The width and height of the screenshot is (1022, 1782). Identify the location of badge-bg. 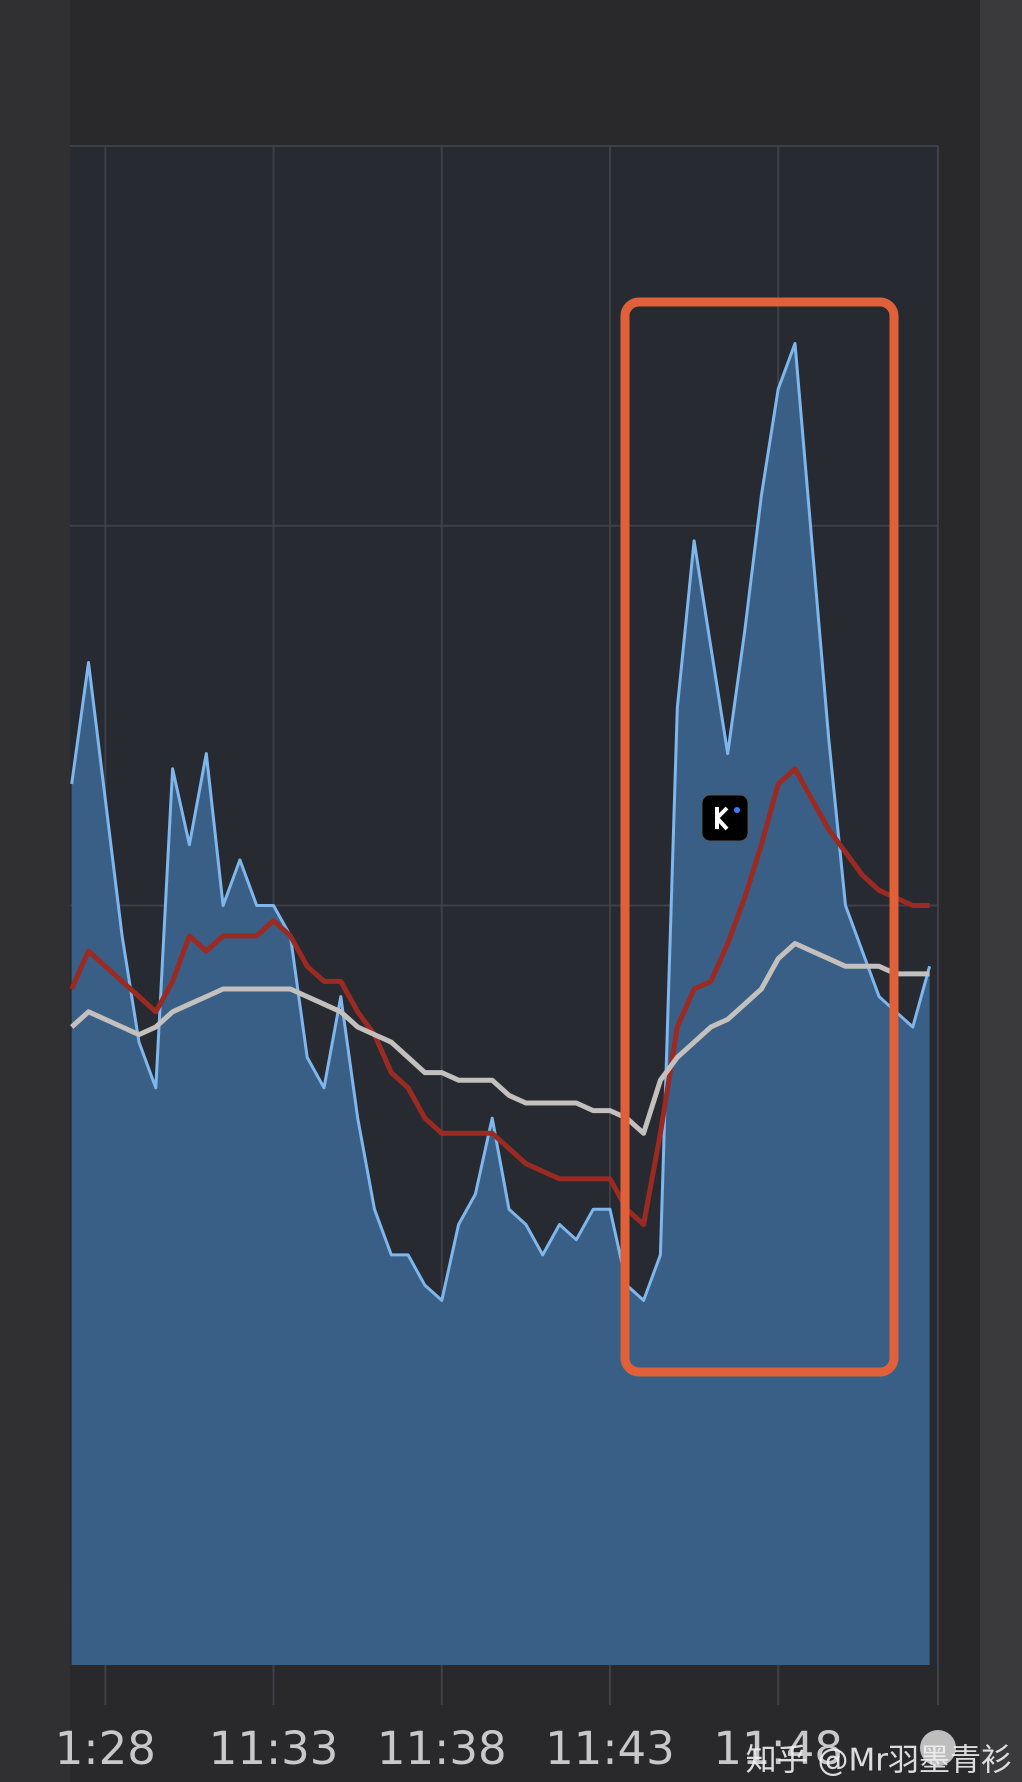
(725, 818).